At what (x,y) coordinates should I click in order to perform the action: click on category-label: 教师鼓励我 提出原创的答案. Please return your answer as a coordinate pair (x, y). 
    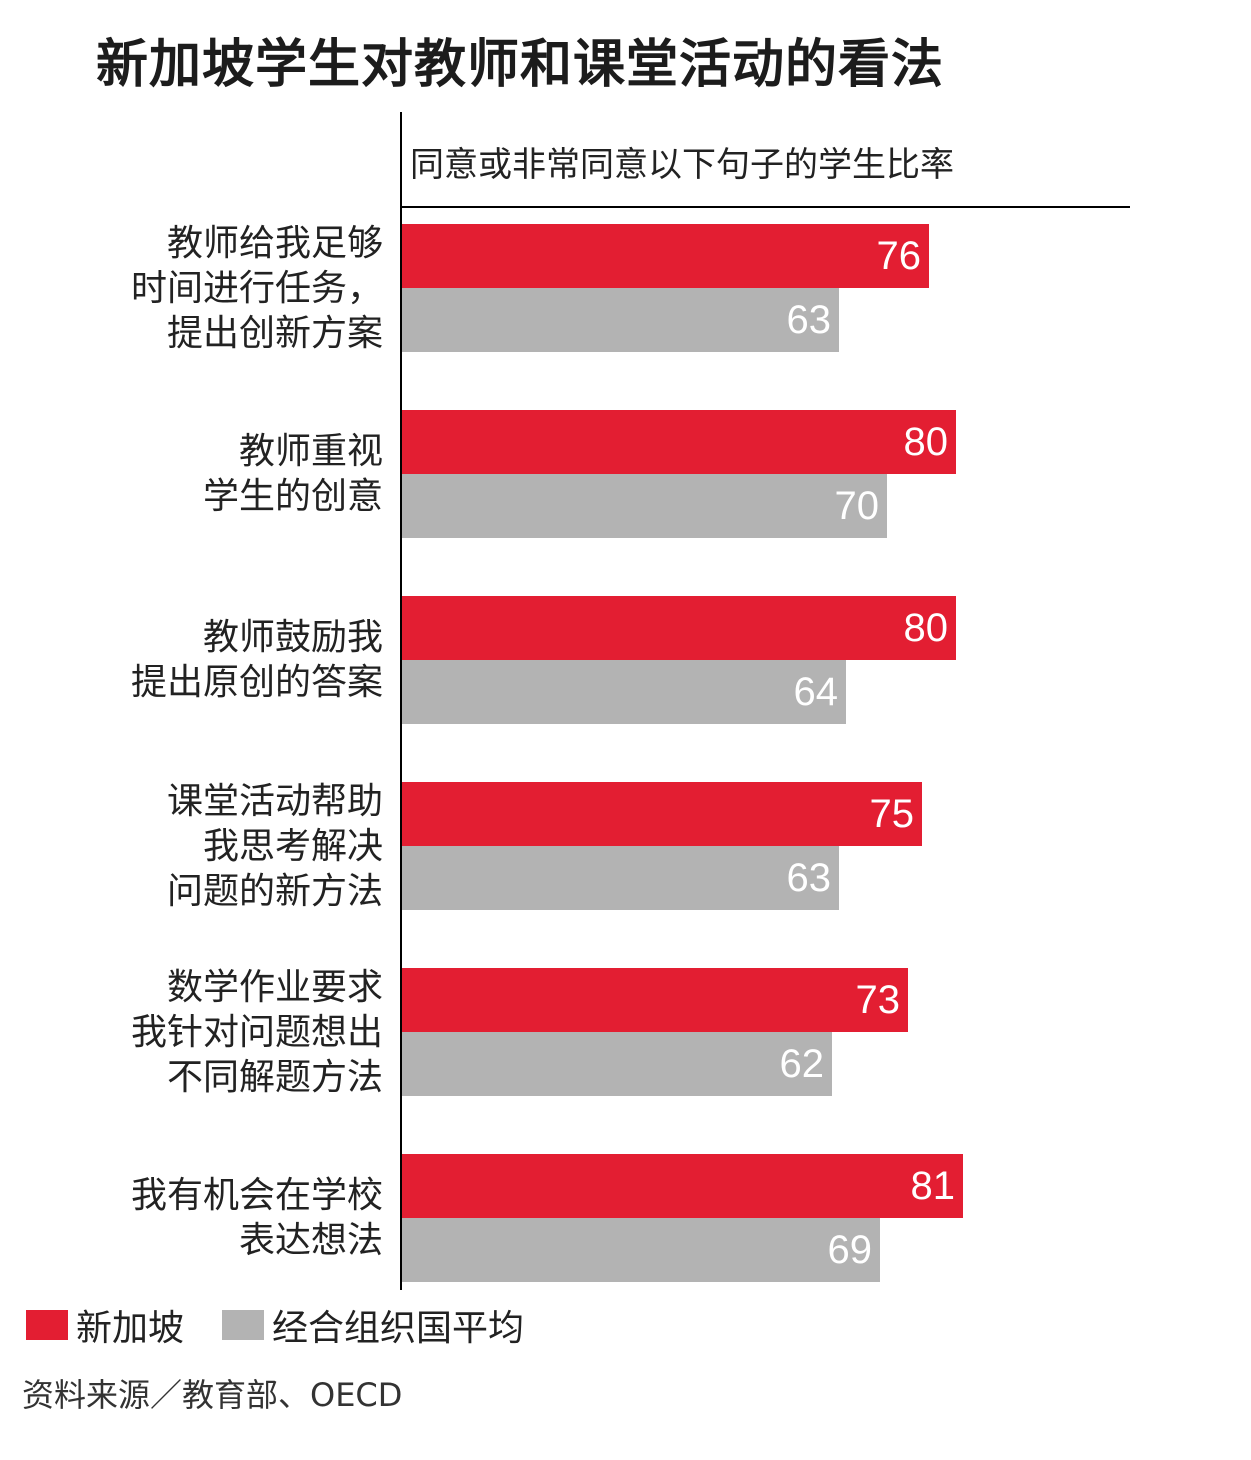
    Looking at the image, I should click on (257, 660).